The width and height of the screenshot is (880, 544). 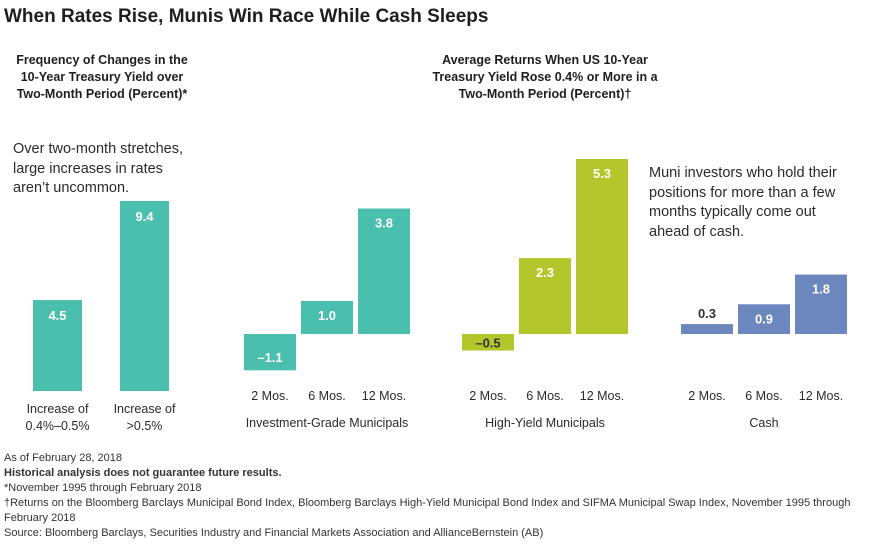 What do you see at coordinates (732, 212) in the screenshot?
I see `annotation-line: months typically come out` at bounding box center [732, 212].